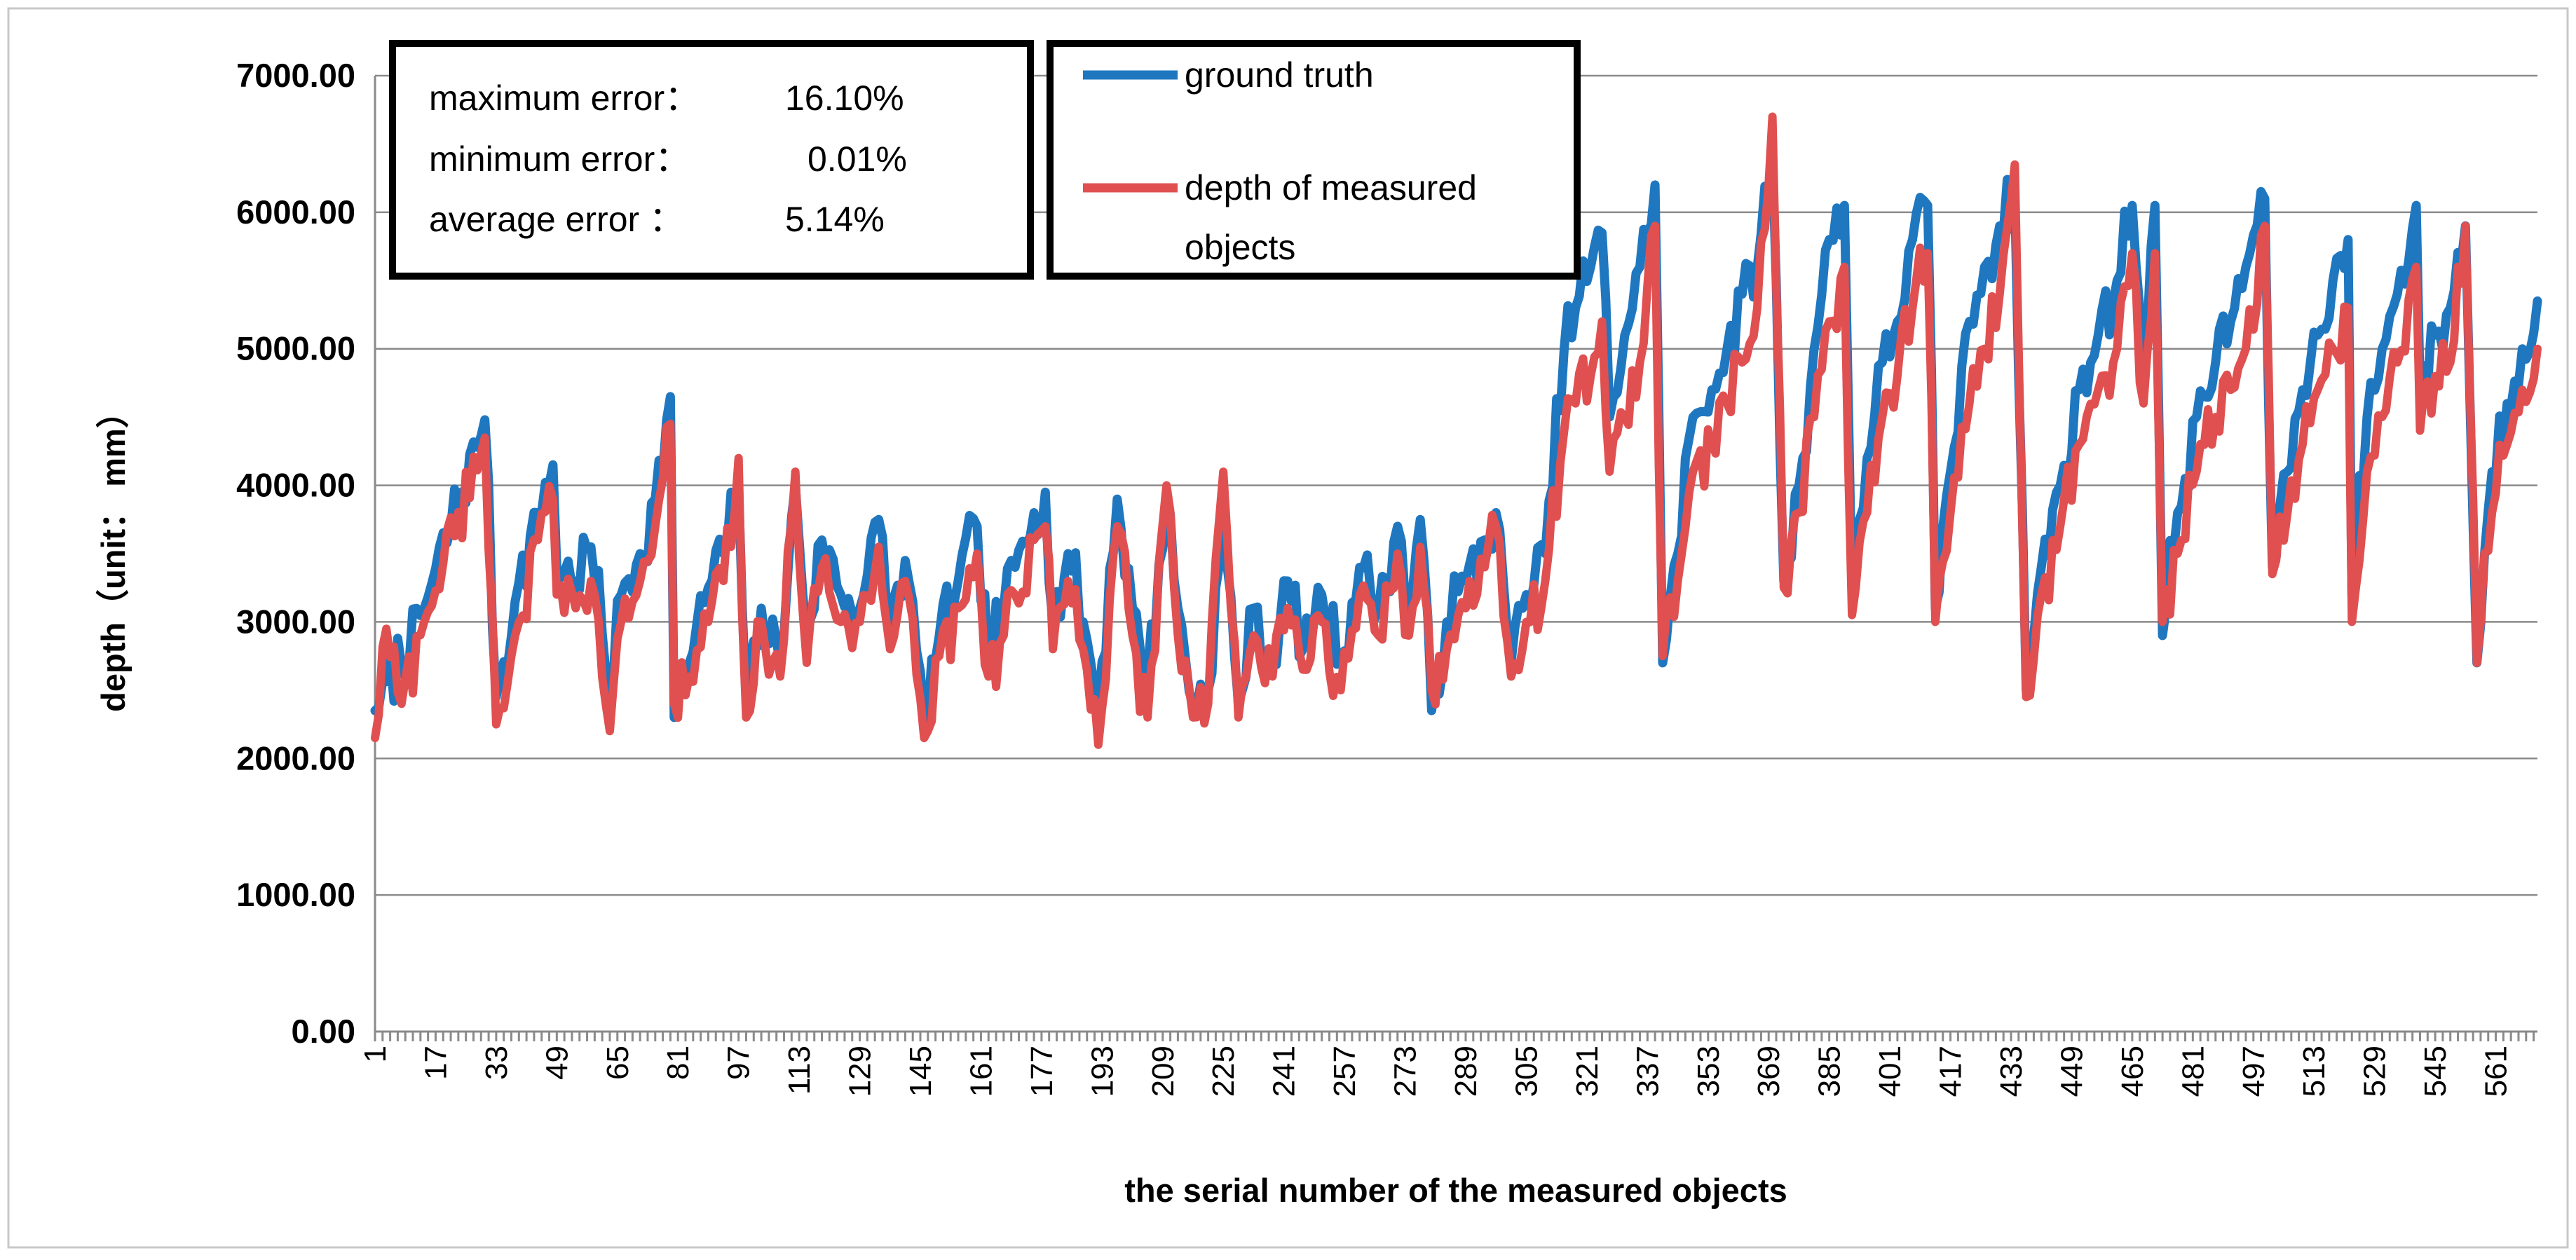 Image resolution: width=2576 pixels, height=1260 pixels. Describe the element at coordinates (1466, 1071) in the screenshot. I see `x-tick-label: 289` at that location.